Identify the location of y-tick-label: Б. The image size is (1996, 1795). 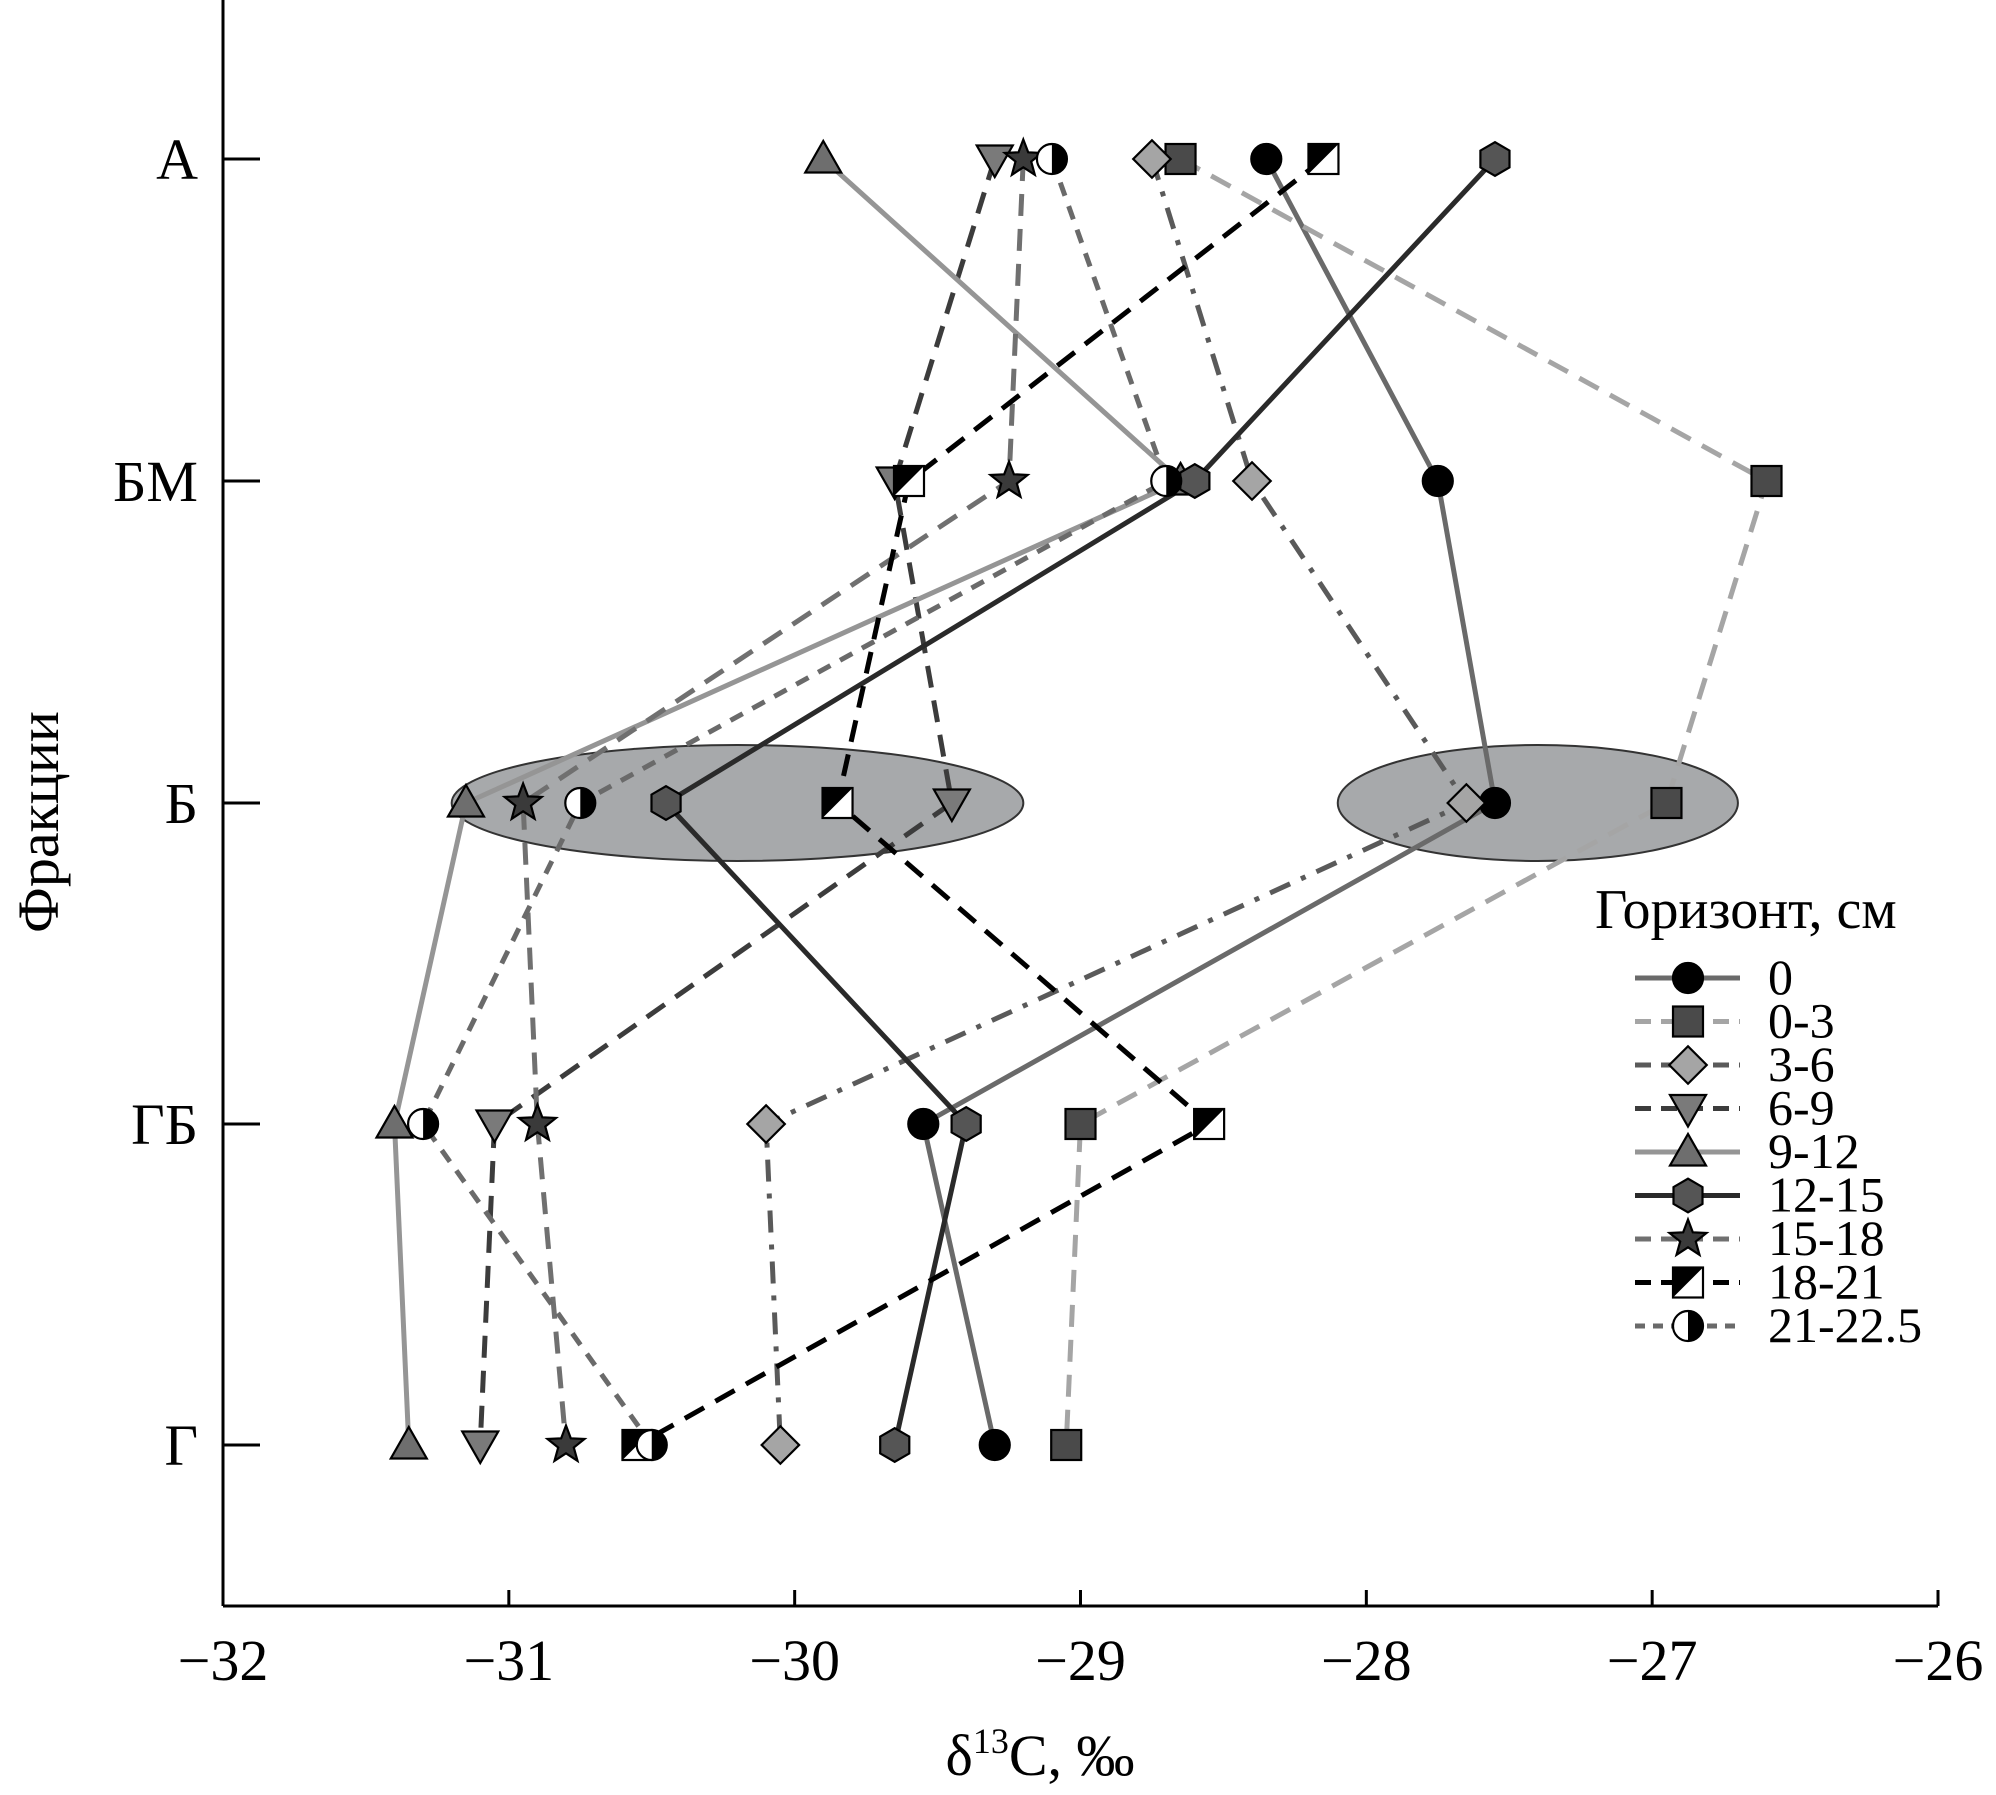
(181, 803).